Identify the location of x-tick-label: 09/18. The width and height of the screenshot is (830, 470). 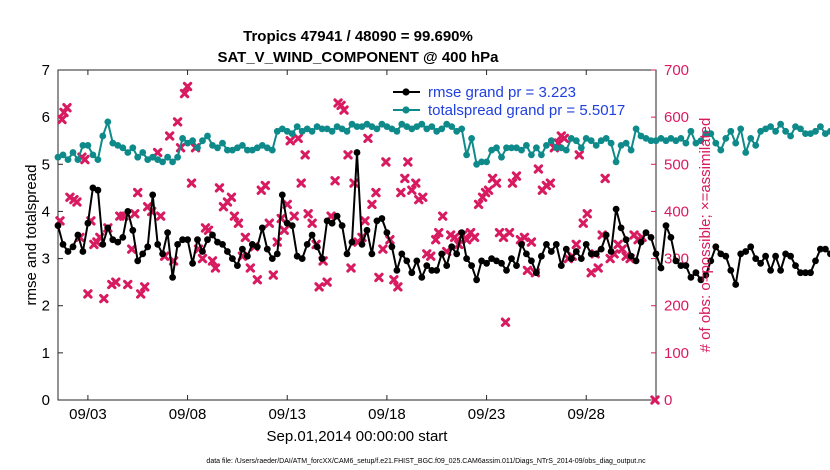
(387, 414).